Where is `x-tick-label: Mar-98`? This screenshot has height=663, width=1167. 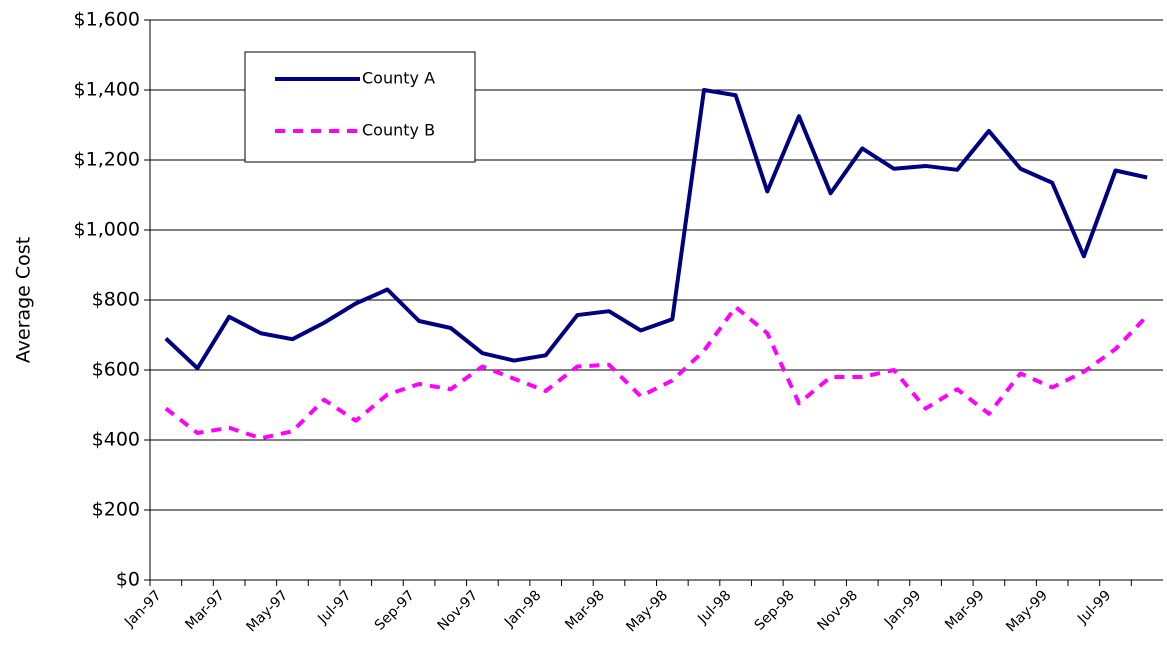
x-tick-label: Mar-98 is located at coordinates (585, 611).